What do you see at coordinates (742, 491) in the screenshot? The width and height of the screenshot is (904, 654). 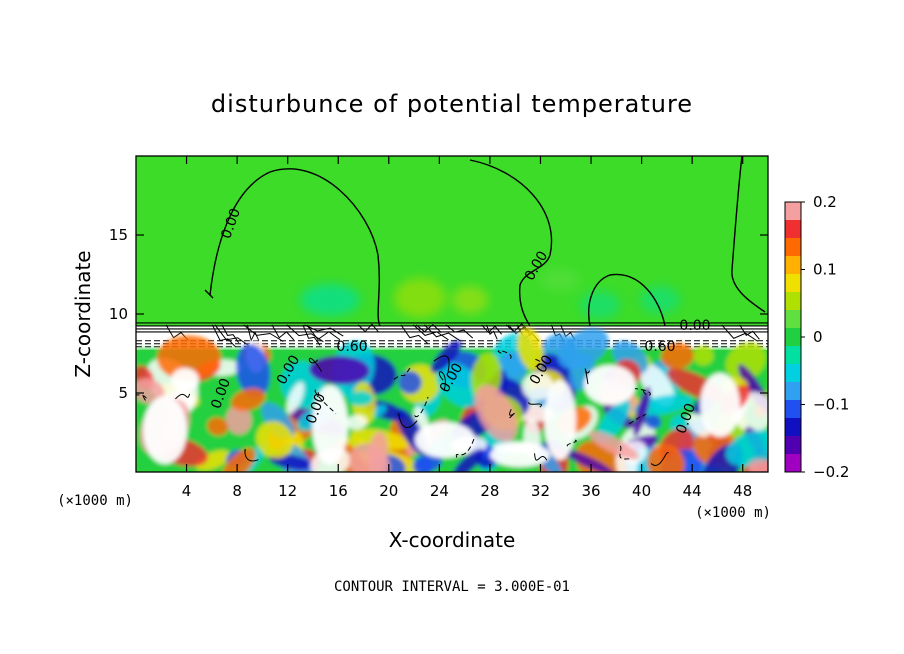 I see `x-tick-label: 48` at bounding box center [742, 491].